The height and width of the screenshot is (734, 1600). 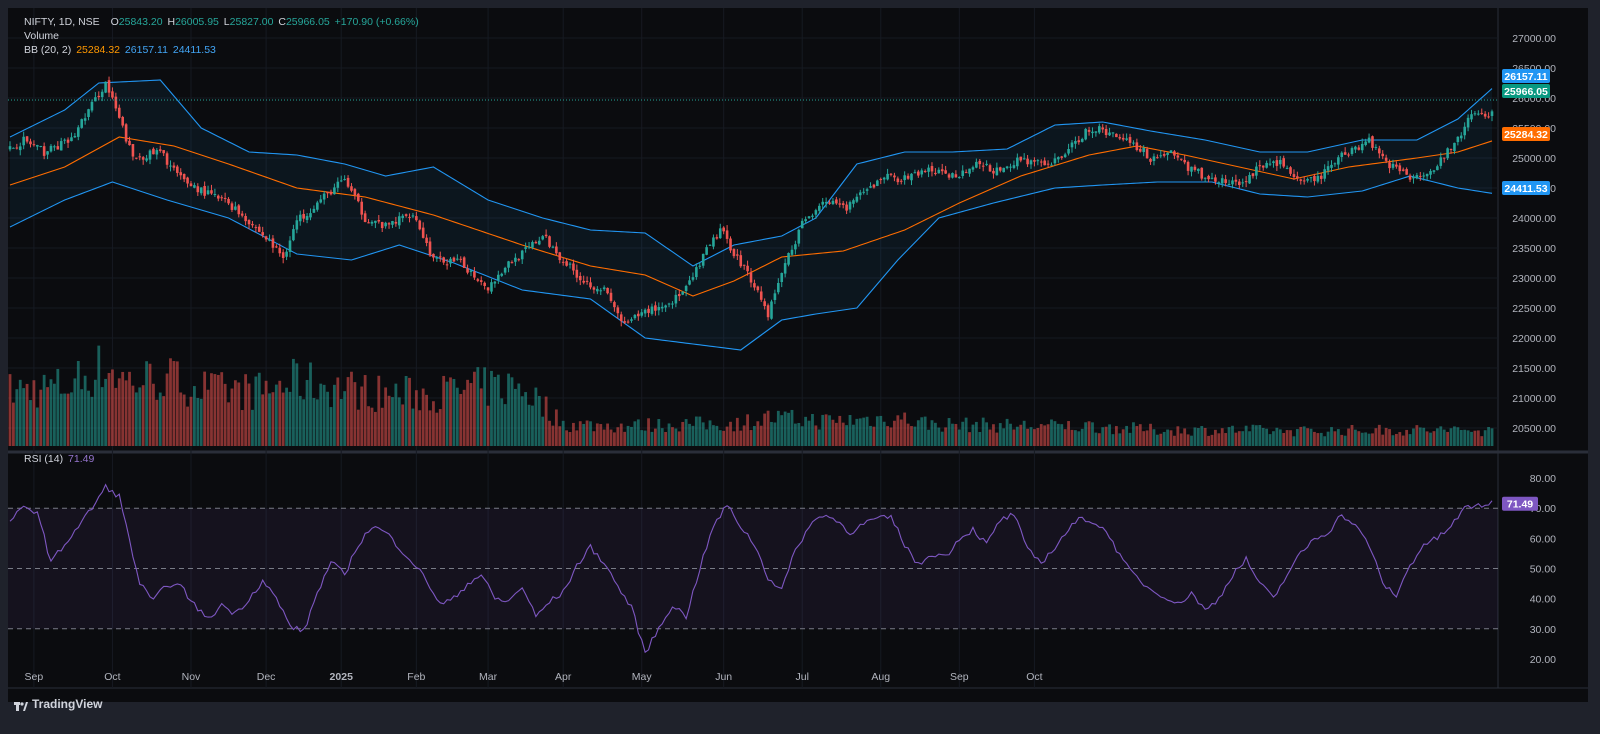 What do you see at coordinates (251, 22) in the screenshot?
I see `low-value: 25827.00` at bounding box center [251, 22].